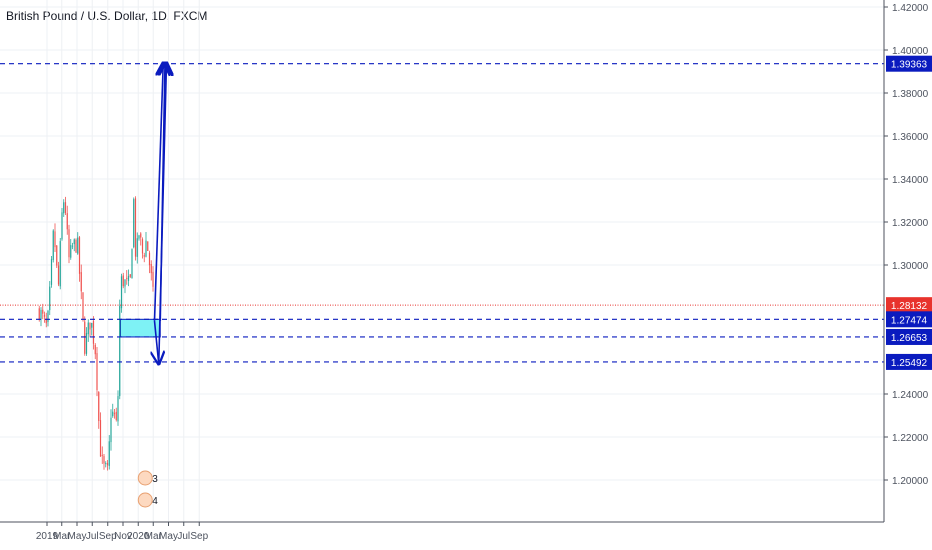 The width and height of the screenshot is (932, 550). Describe the element at coordinates (138, 536) in the screenshot. I see `x-tick-label: 2020` at that location.